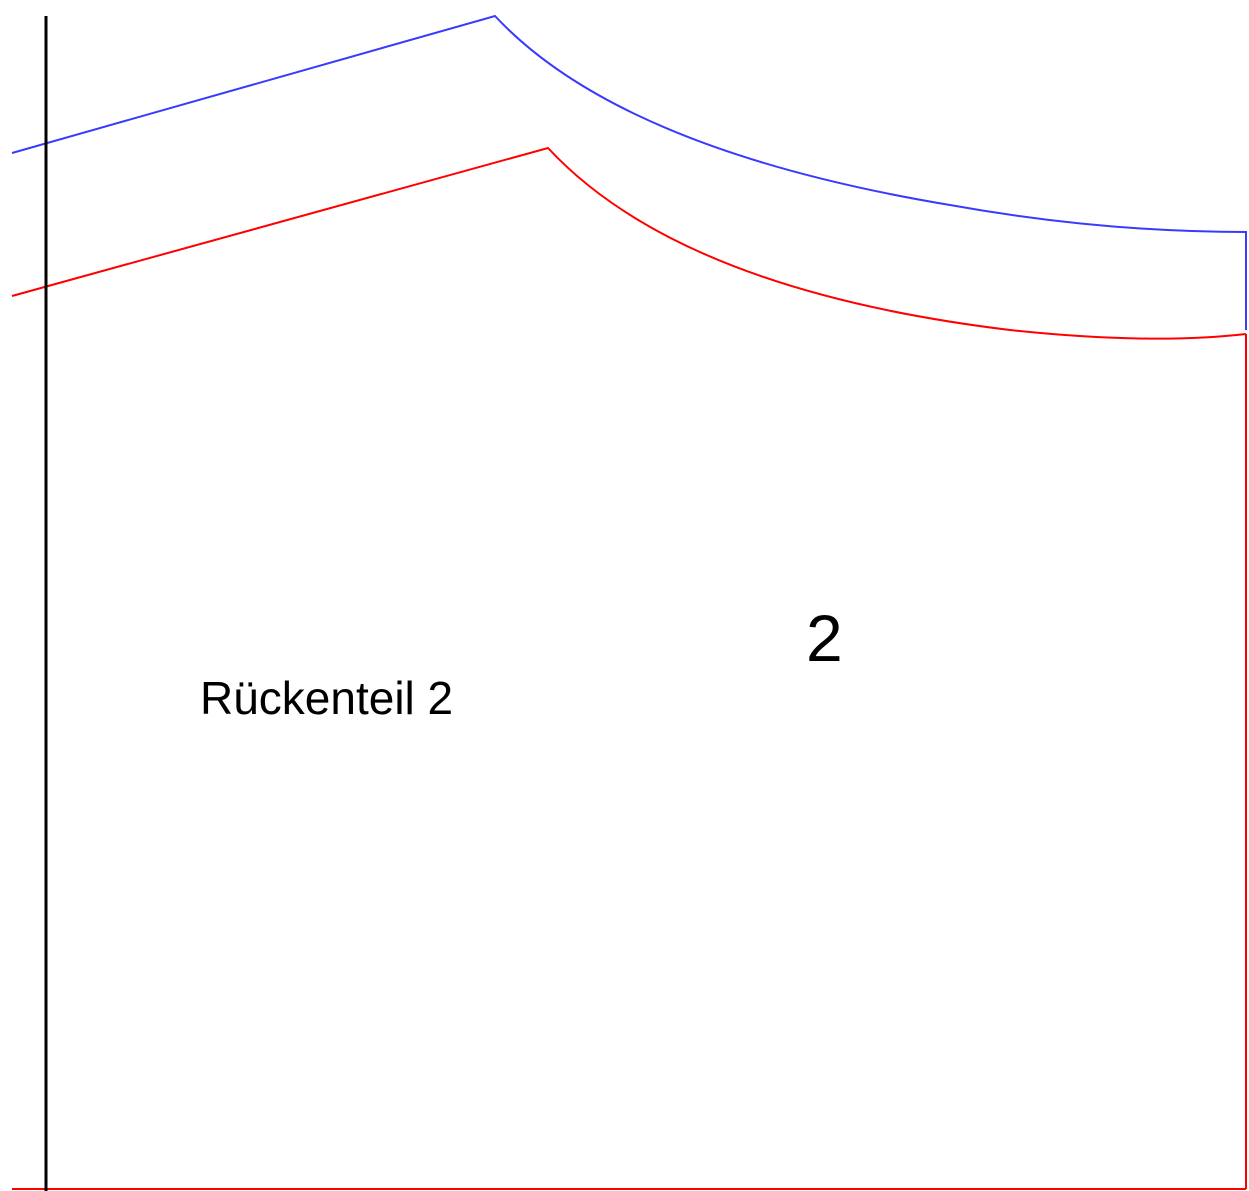 The image size is (1249, 1191). I want to click on piece-label: Rückenteil 2, so click(326, 698).